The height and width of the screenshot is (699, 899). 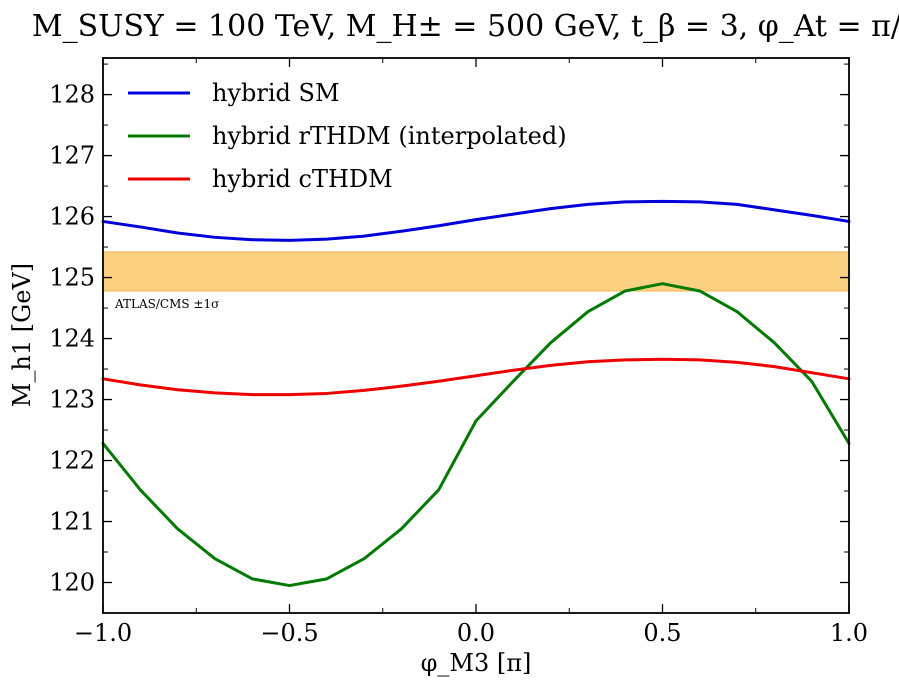 I want to click on legend-label-1: hybrid rTHDM (interpolated), so click(x=389, y=136).